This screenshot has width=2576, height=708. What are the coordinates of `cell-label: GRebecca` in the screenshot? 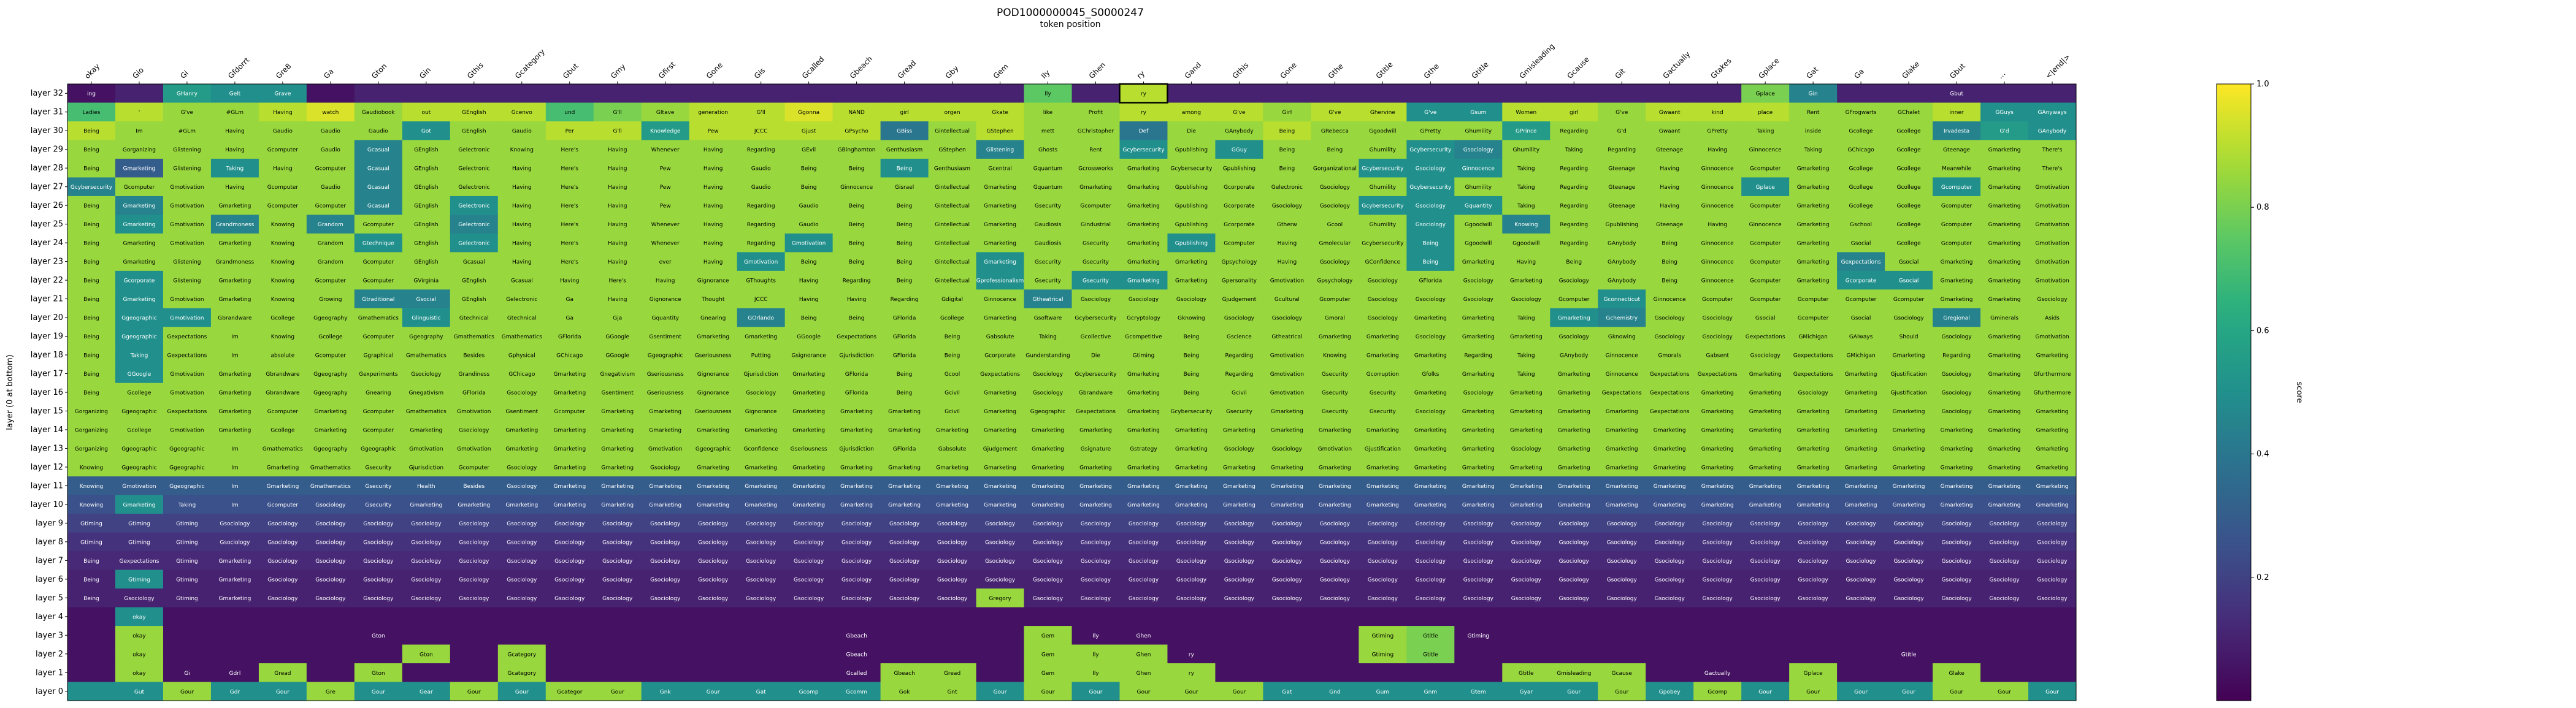 It's located at (1335, 132).